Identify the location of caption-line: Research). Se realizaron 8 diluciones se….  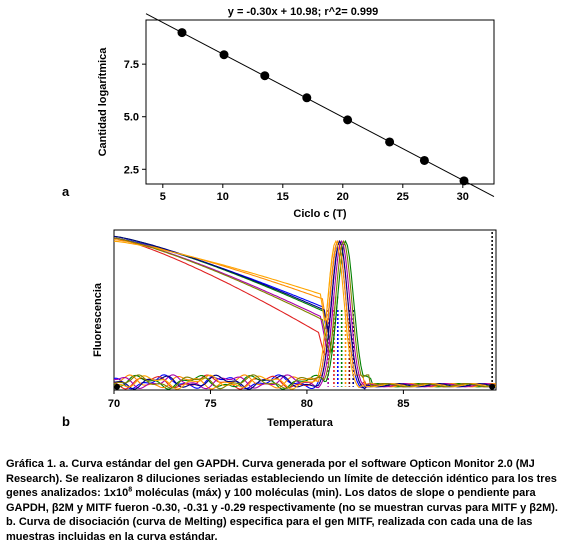
(281, 478).